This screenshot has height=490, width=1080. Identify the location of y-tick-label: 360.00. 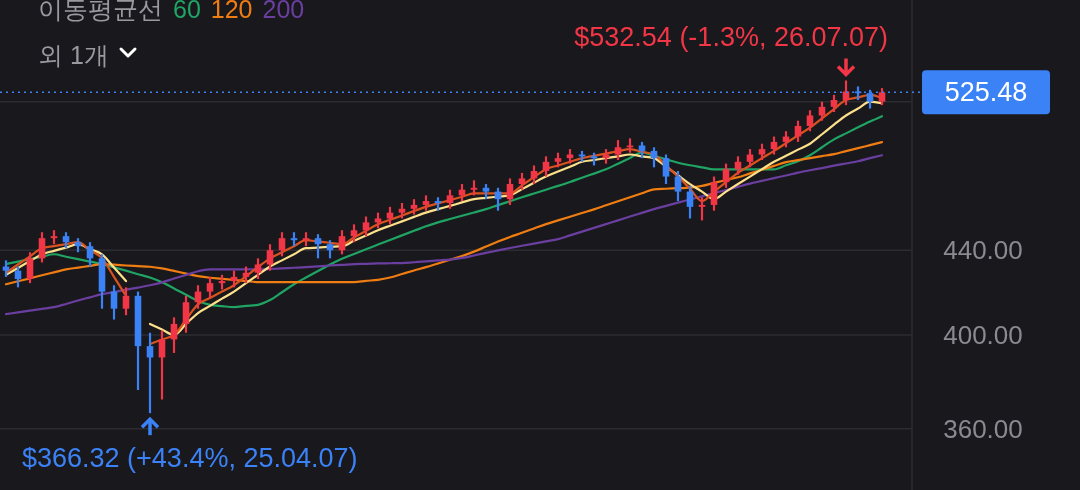
(983, 428).